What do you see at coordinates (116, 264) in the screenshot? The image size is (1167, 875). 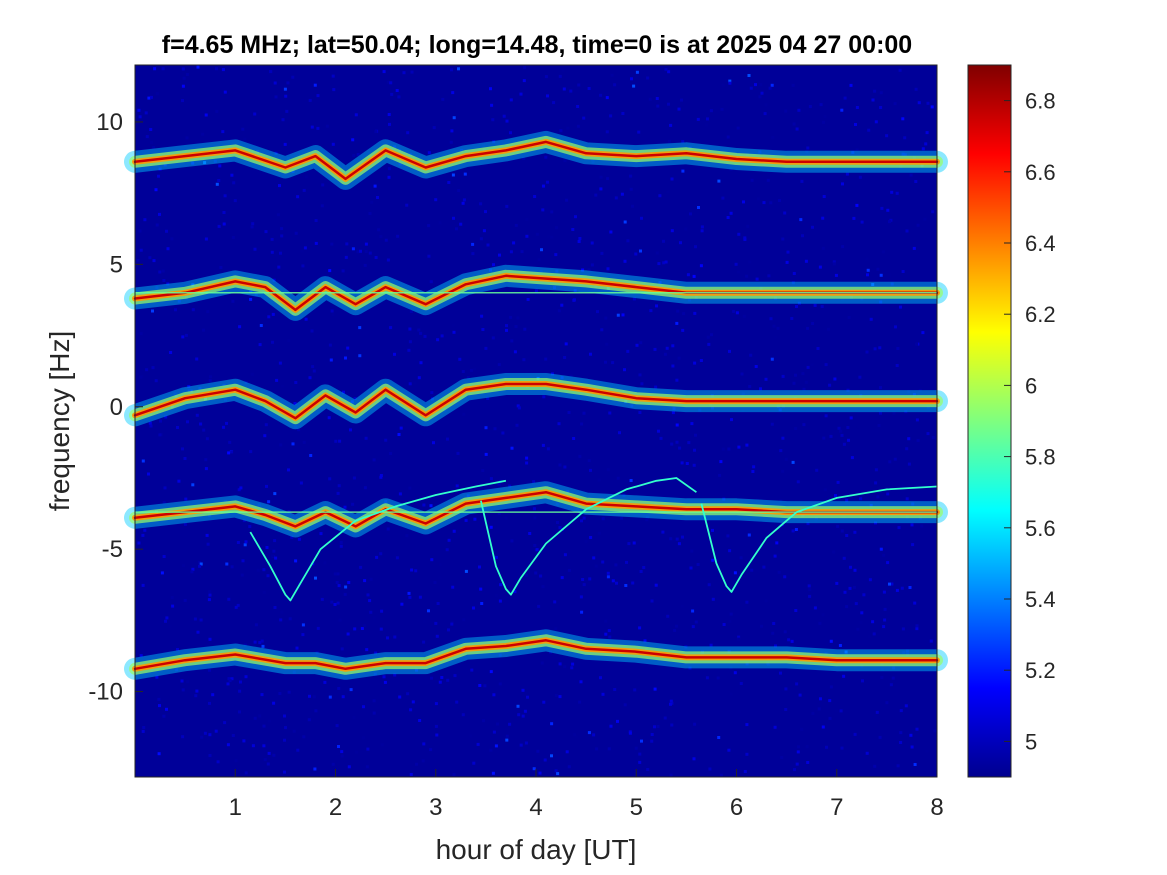 I see `y-tick-label: 5` at bounding box center [116, 264].